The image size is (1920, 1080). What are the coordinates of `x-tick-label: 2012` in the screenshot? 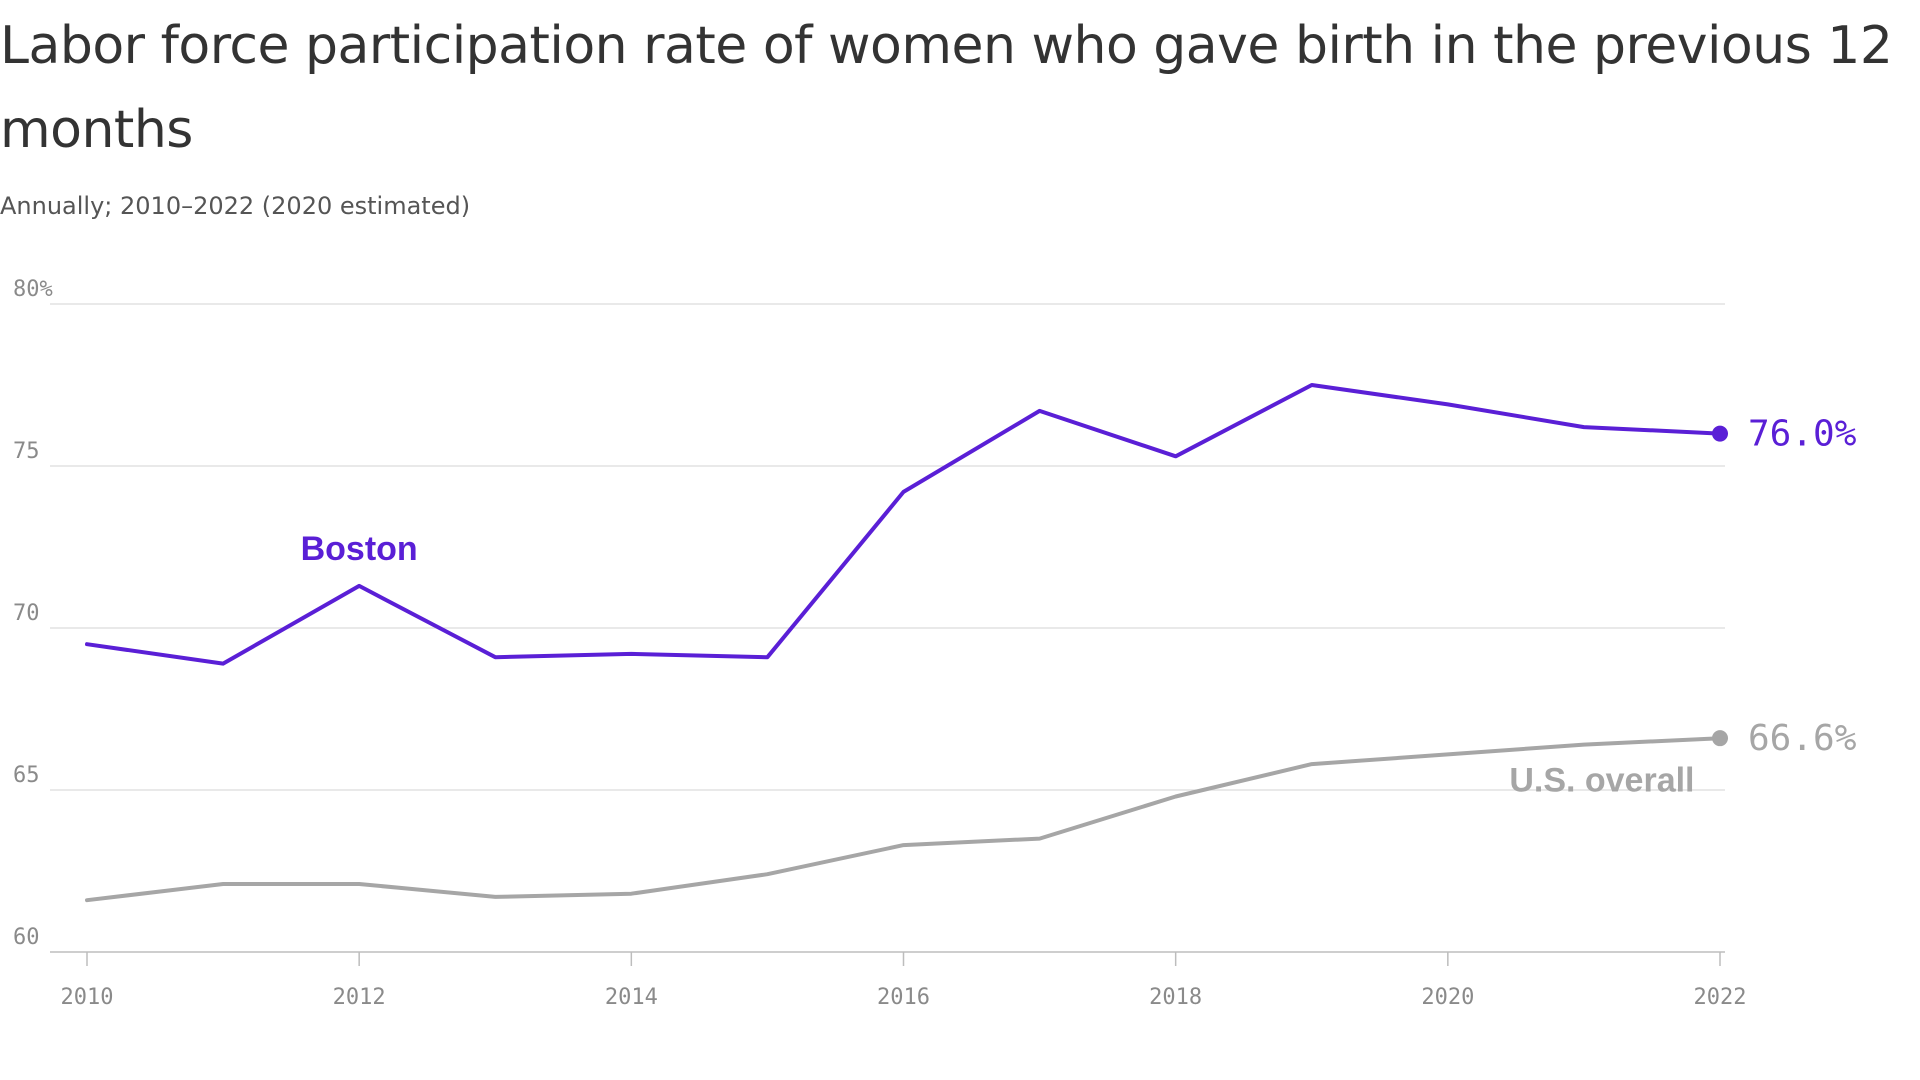 It's located at (359, 997).